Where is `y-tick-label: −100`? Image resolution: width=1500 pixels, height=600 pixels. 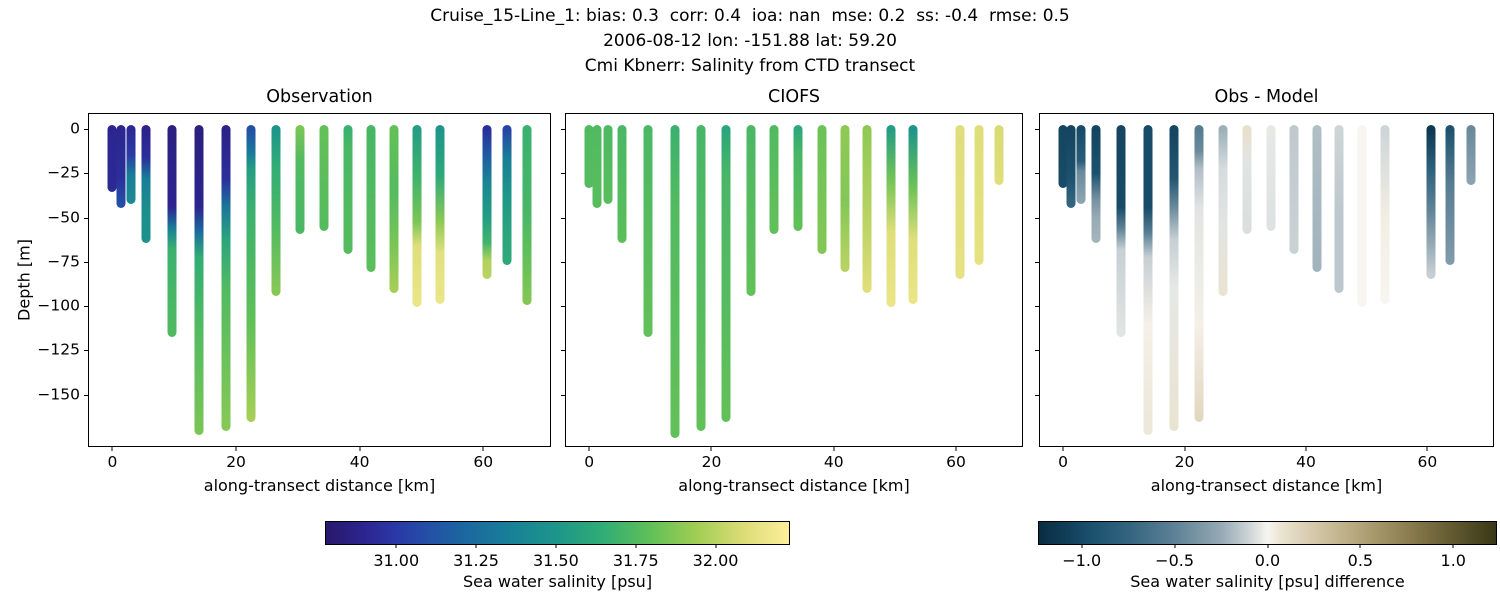 y-tick-label: −100 is located at coordinates (58, 305).